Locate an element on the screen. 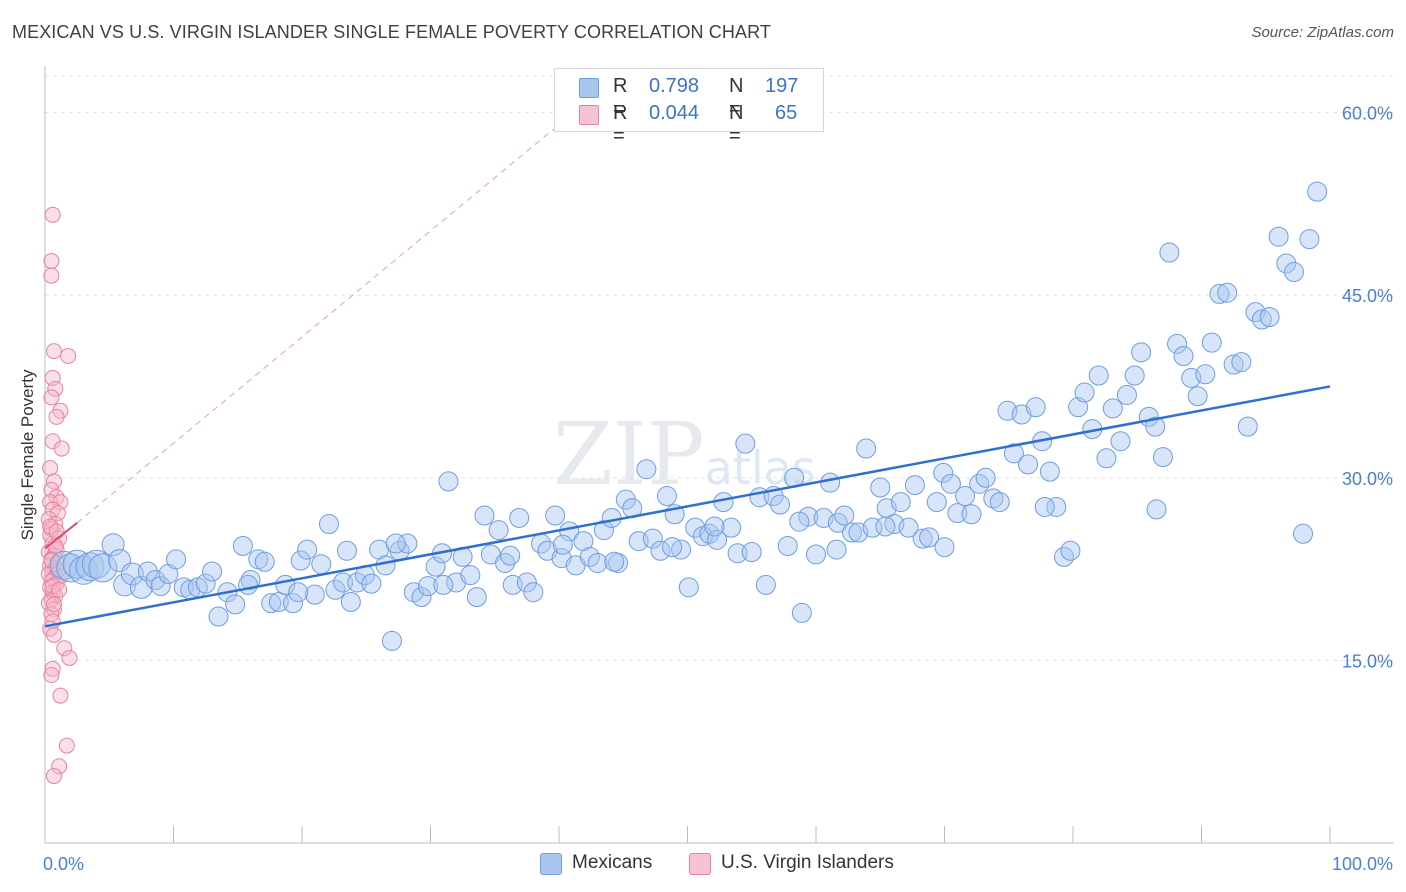  legend-swatch-blue is located at coordinates (589, 88).